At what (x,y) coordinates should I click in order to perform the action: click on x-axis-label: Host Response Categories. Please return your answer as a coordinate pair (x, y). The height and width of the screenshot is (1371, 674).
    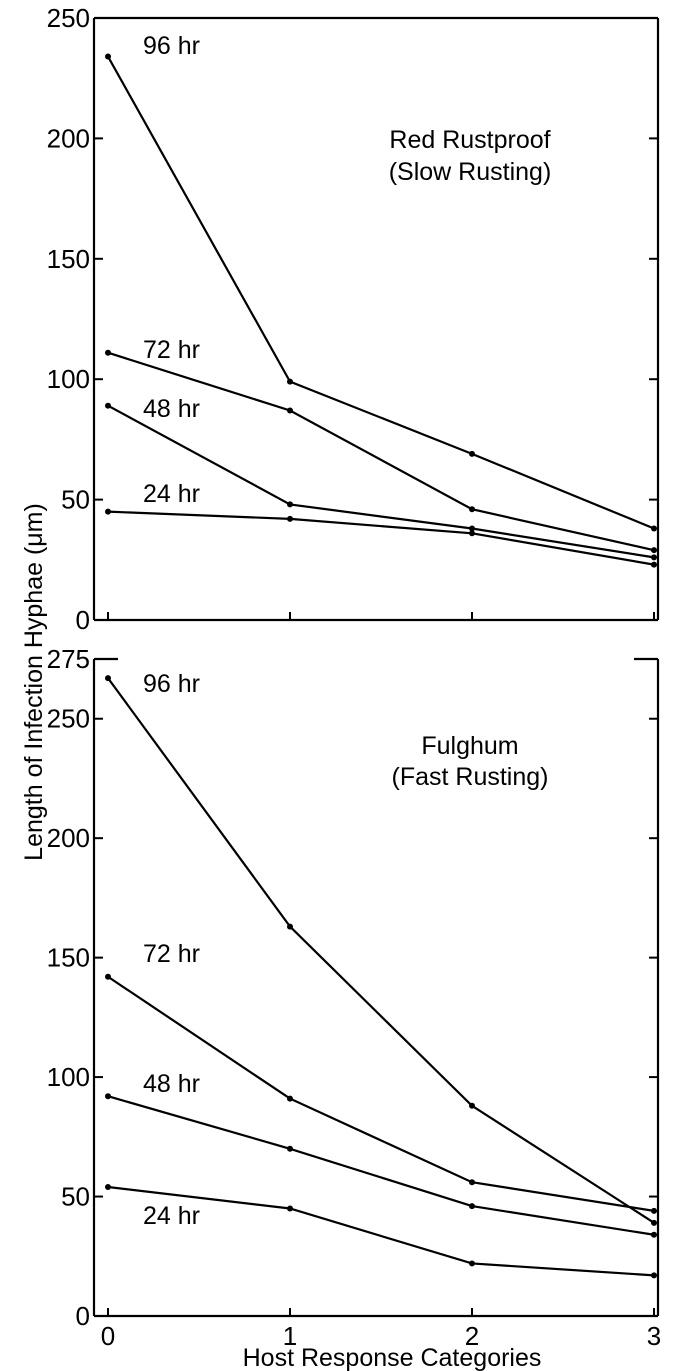
    Looking at the image, I should click on (392, 1357).